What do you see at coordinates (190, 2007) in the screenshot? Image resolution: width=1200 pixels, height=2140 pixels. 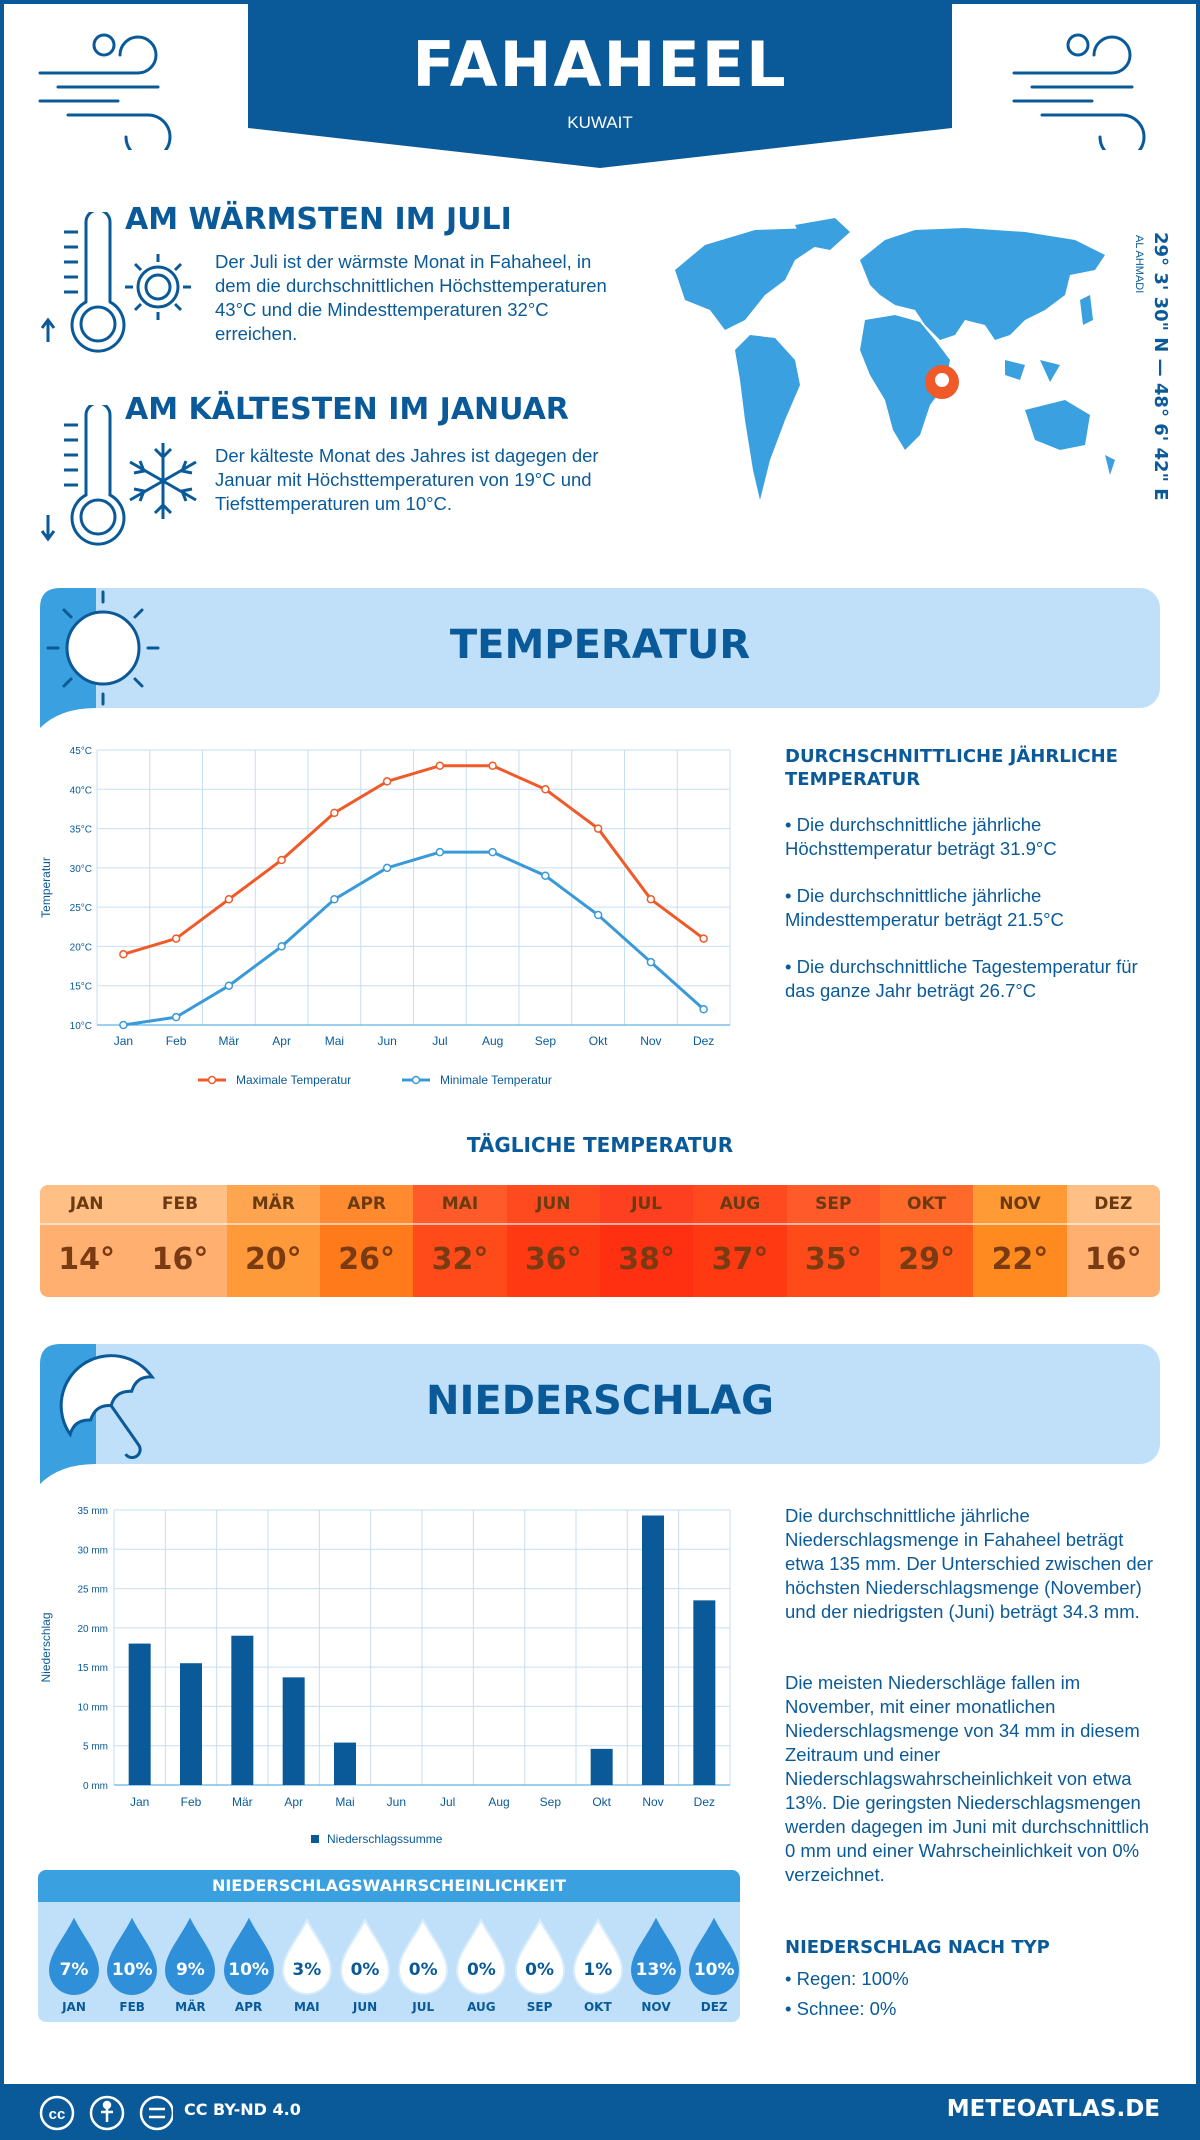 I see `probability-month: MÄR` at bounding box center [190, 2007].